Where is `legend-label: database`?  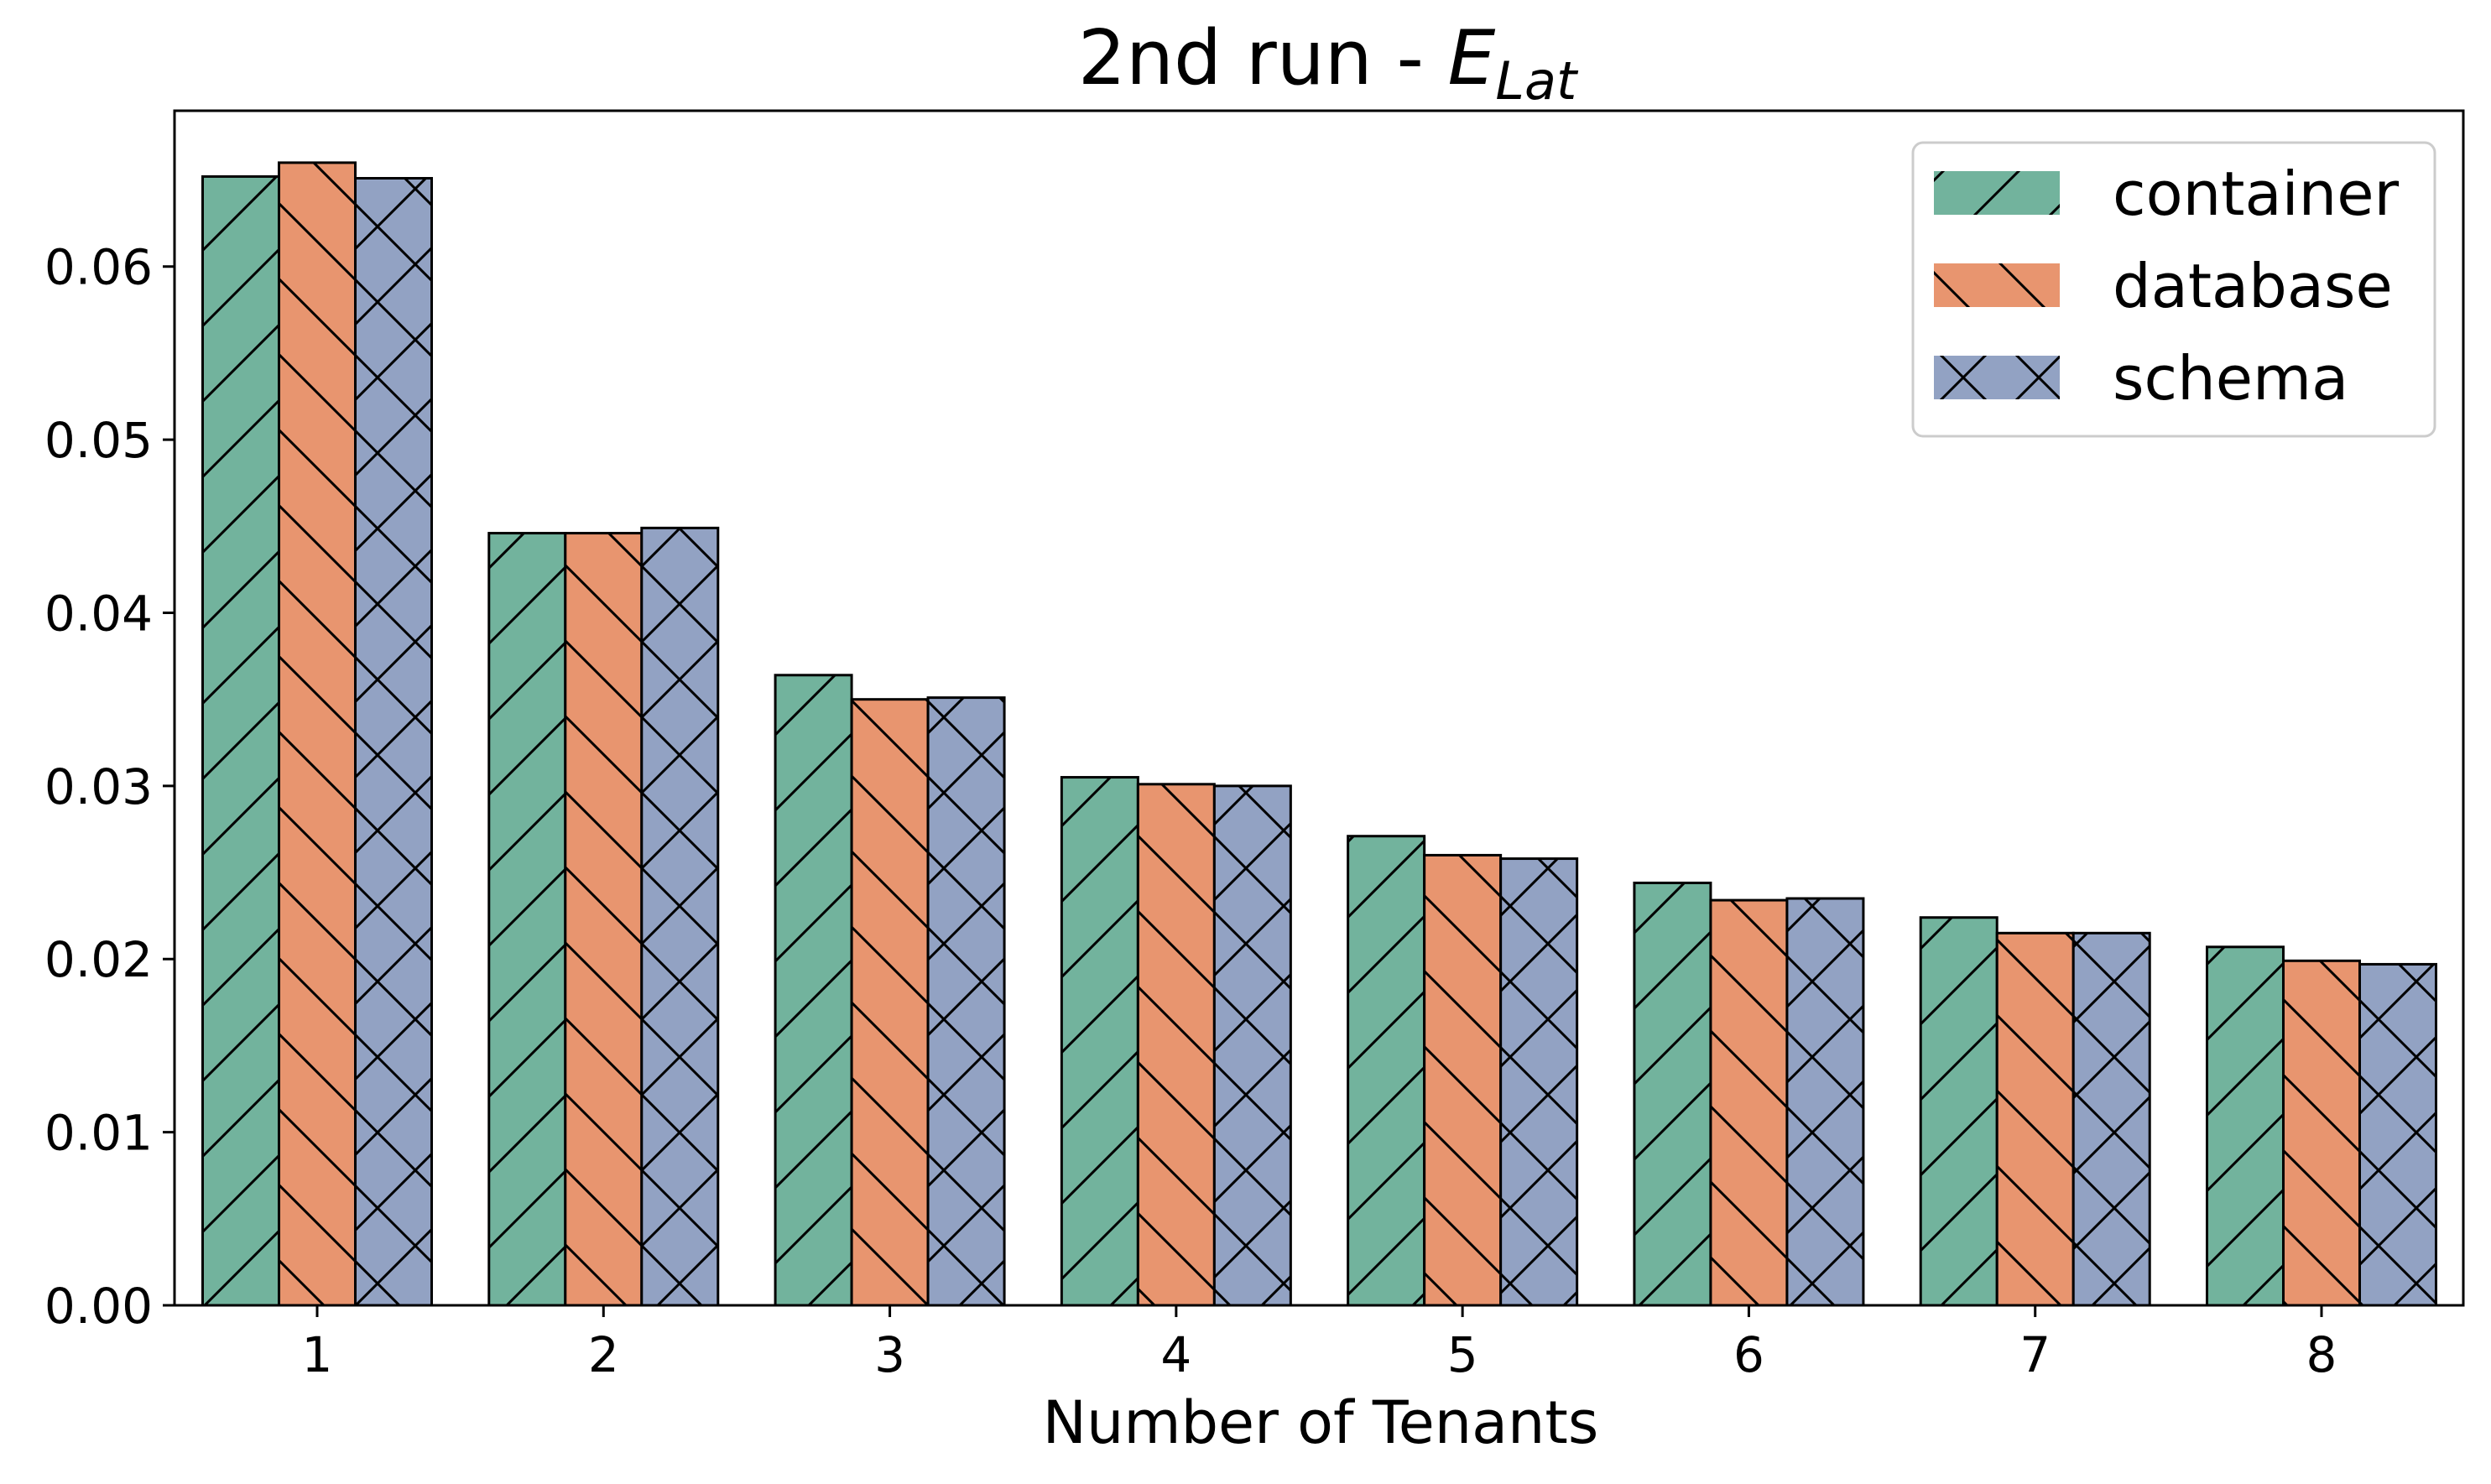
legend-label: database is located at coordinates (2253, 286).